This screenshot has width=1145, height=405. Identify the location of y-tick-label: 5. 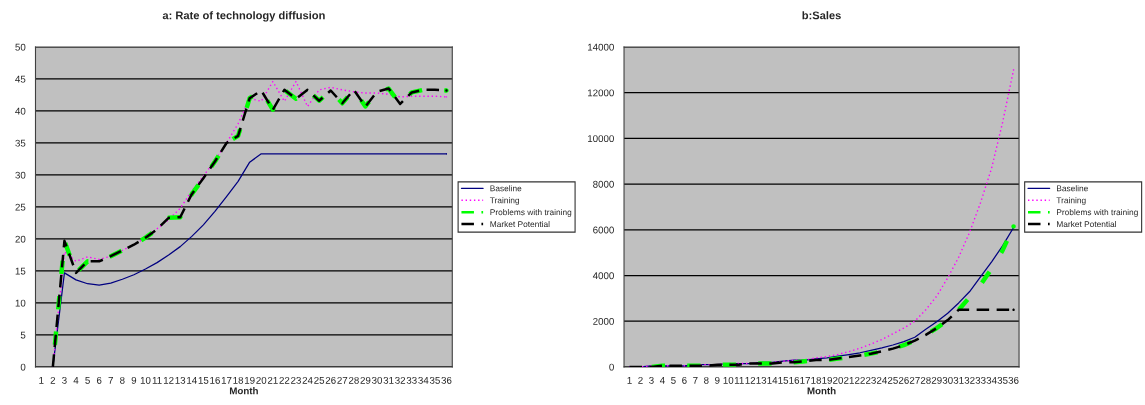
(23, 335).